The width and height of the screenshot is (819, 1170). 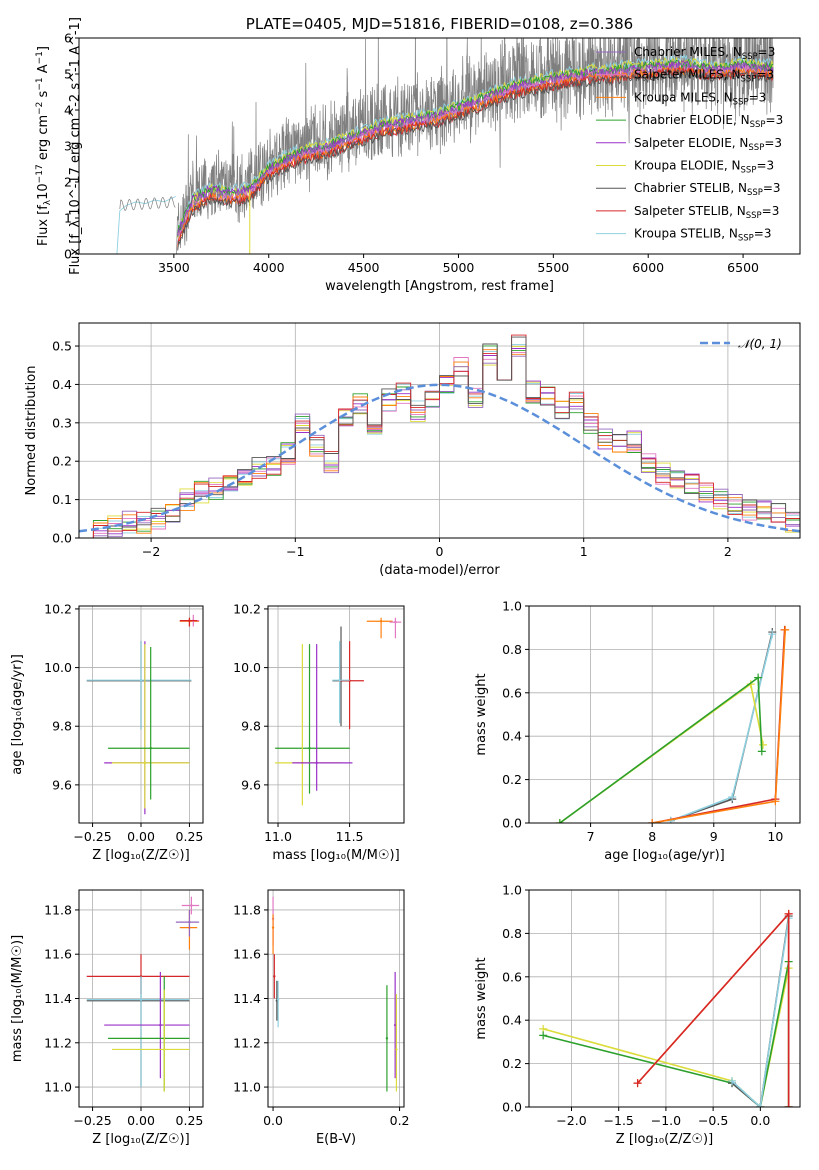 I want to click on y-tick-label: 9.8, so click(x=251, y=726).